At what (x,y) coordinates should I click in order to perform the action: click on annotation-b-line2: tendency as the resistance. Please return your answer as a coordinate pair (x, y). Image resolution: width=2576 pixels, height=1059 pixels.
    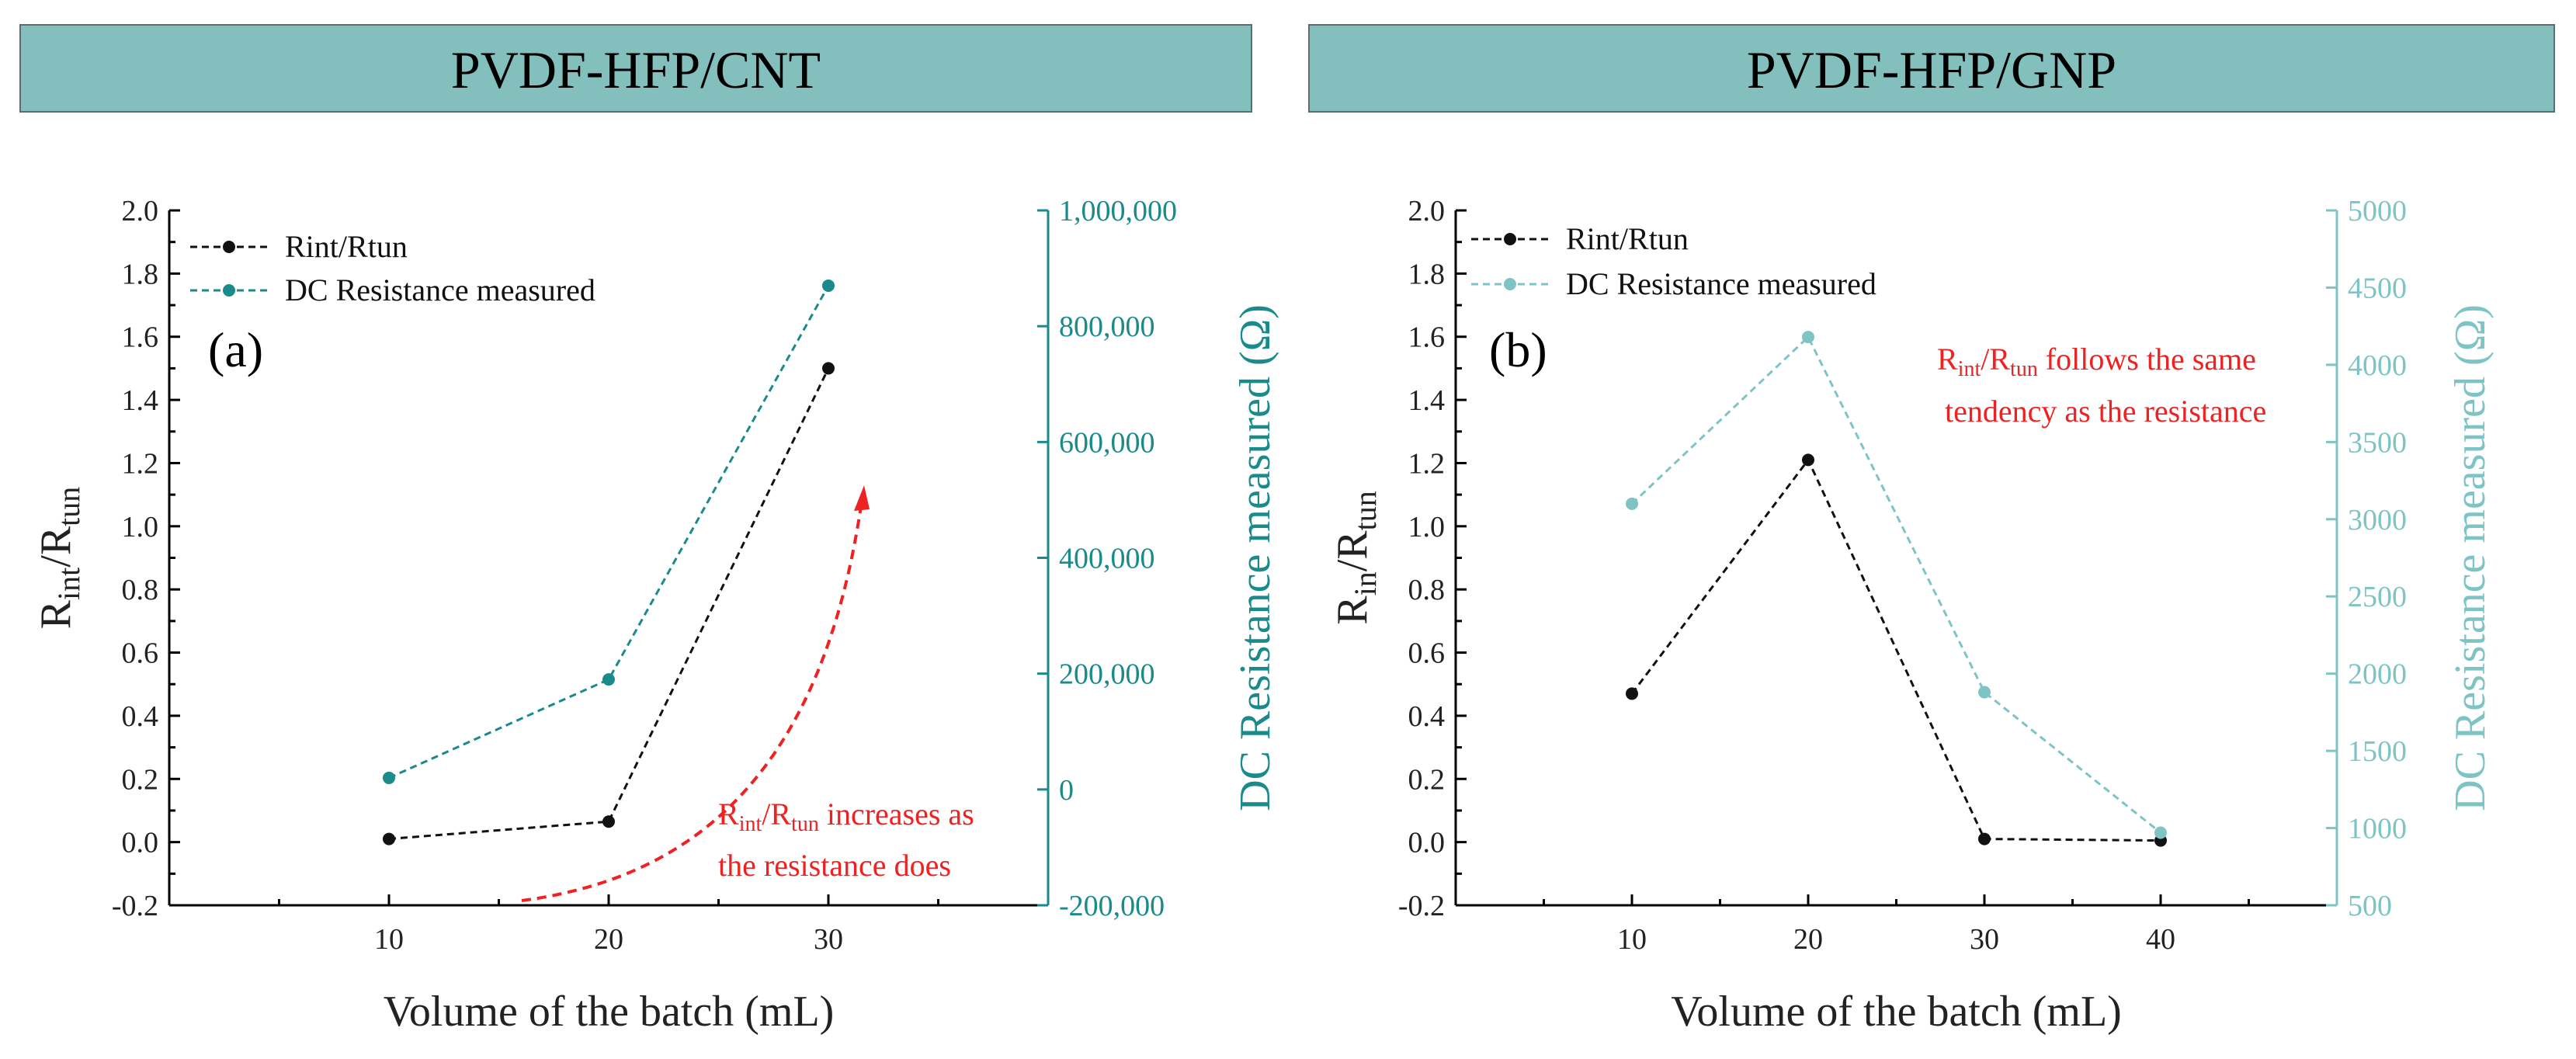
    Looking at the image, I should click on (2105, 411).